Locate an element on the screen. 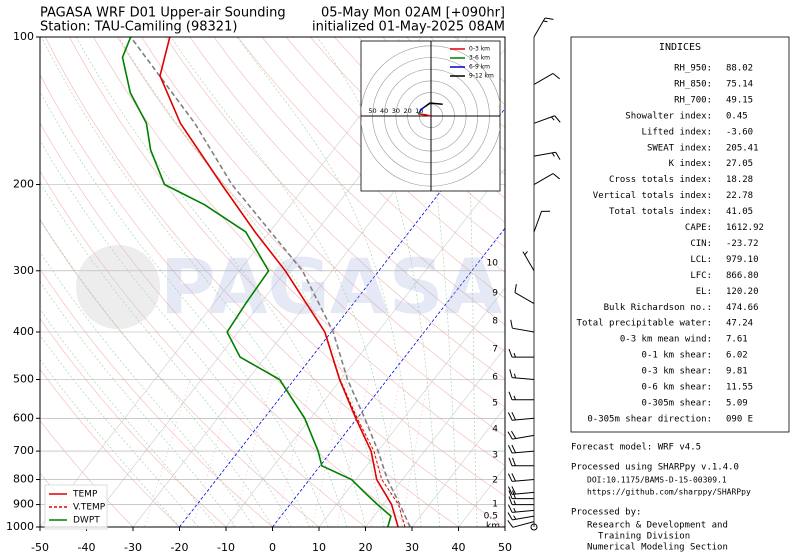 This screenshot has width=802, height=560. index-value: 205.41 is located at coordinates (742, 148).